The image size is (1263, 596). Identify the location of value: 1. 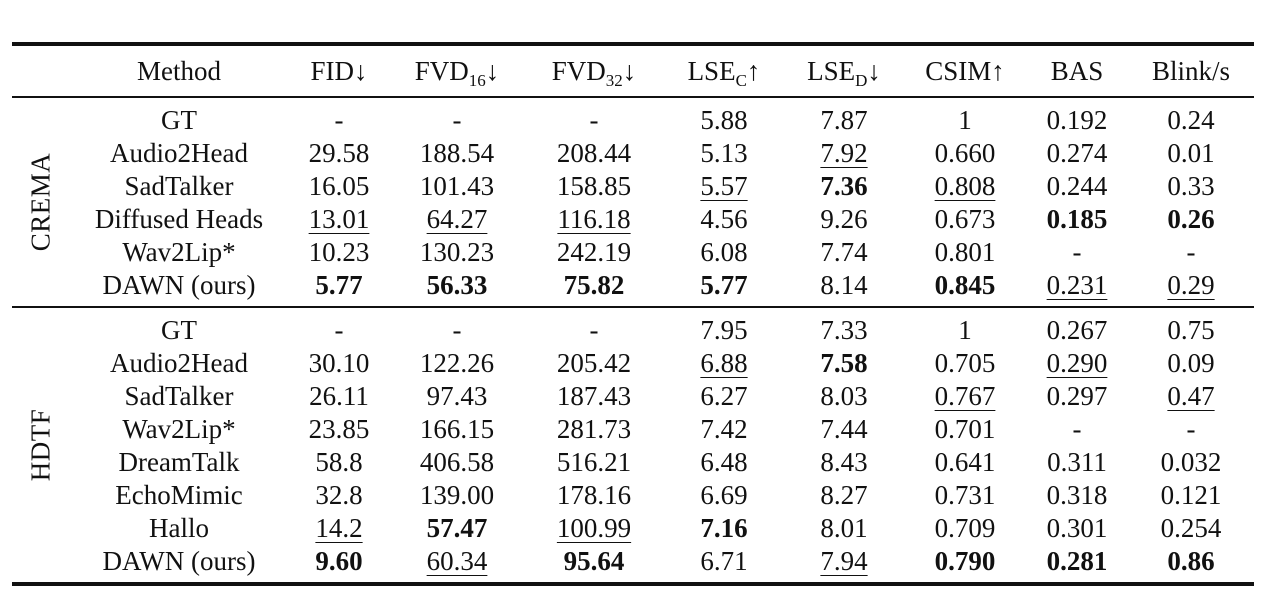
(965, 120).